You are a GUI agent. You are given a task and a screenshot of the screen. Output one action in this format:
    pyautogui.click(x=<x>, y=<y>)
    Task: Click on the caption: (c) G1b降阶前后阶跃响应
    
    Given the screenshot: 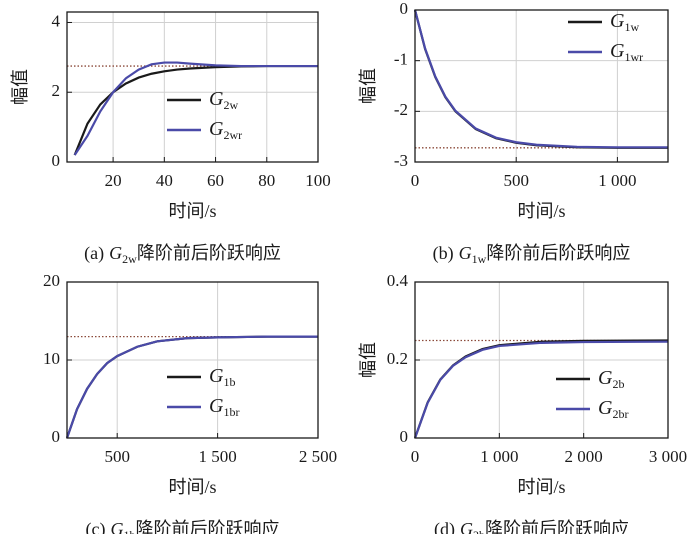 What is the action you would take?
    pyautogui.click(x=183, y=526)
    